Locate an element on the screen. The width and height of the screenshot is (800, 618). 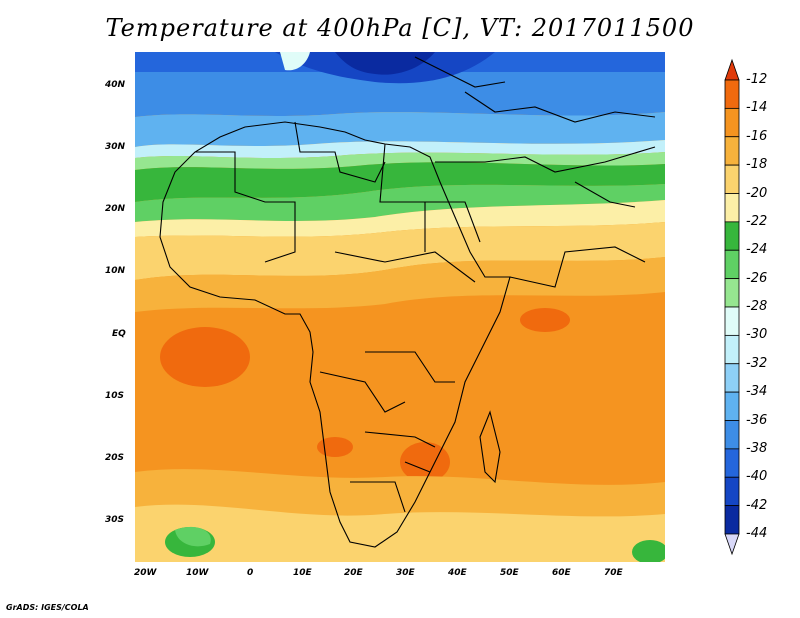
lon-label-30e: 30E is located at coordinates (405, 573).